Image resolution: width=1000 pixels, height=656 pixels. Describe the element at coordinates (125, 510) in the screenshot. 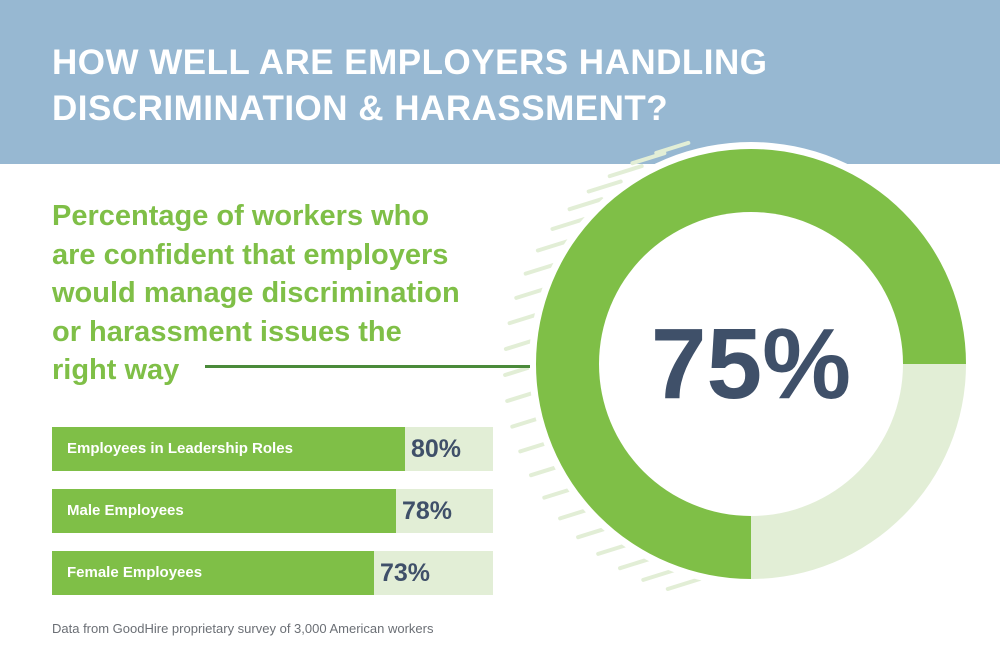

I see `bar-label-male: Male Employees` at that location.